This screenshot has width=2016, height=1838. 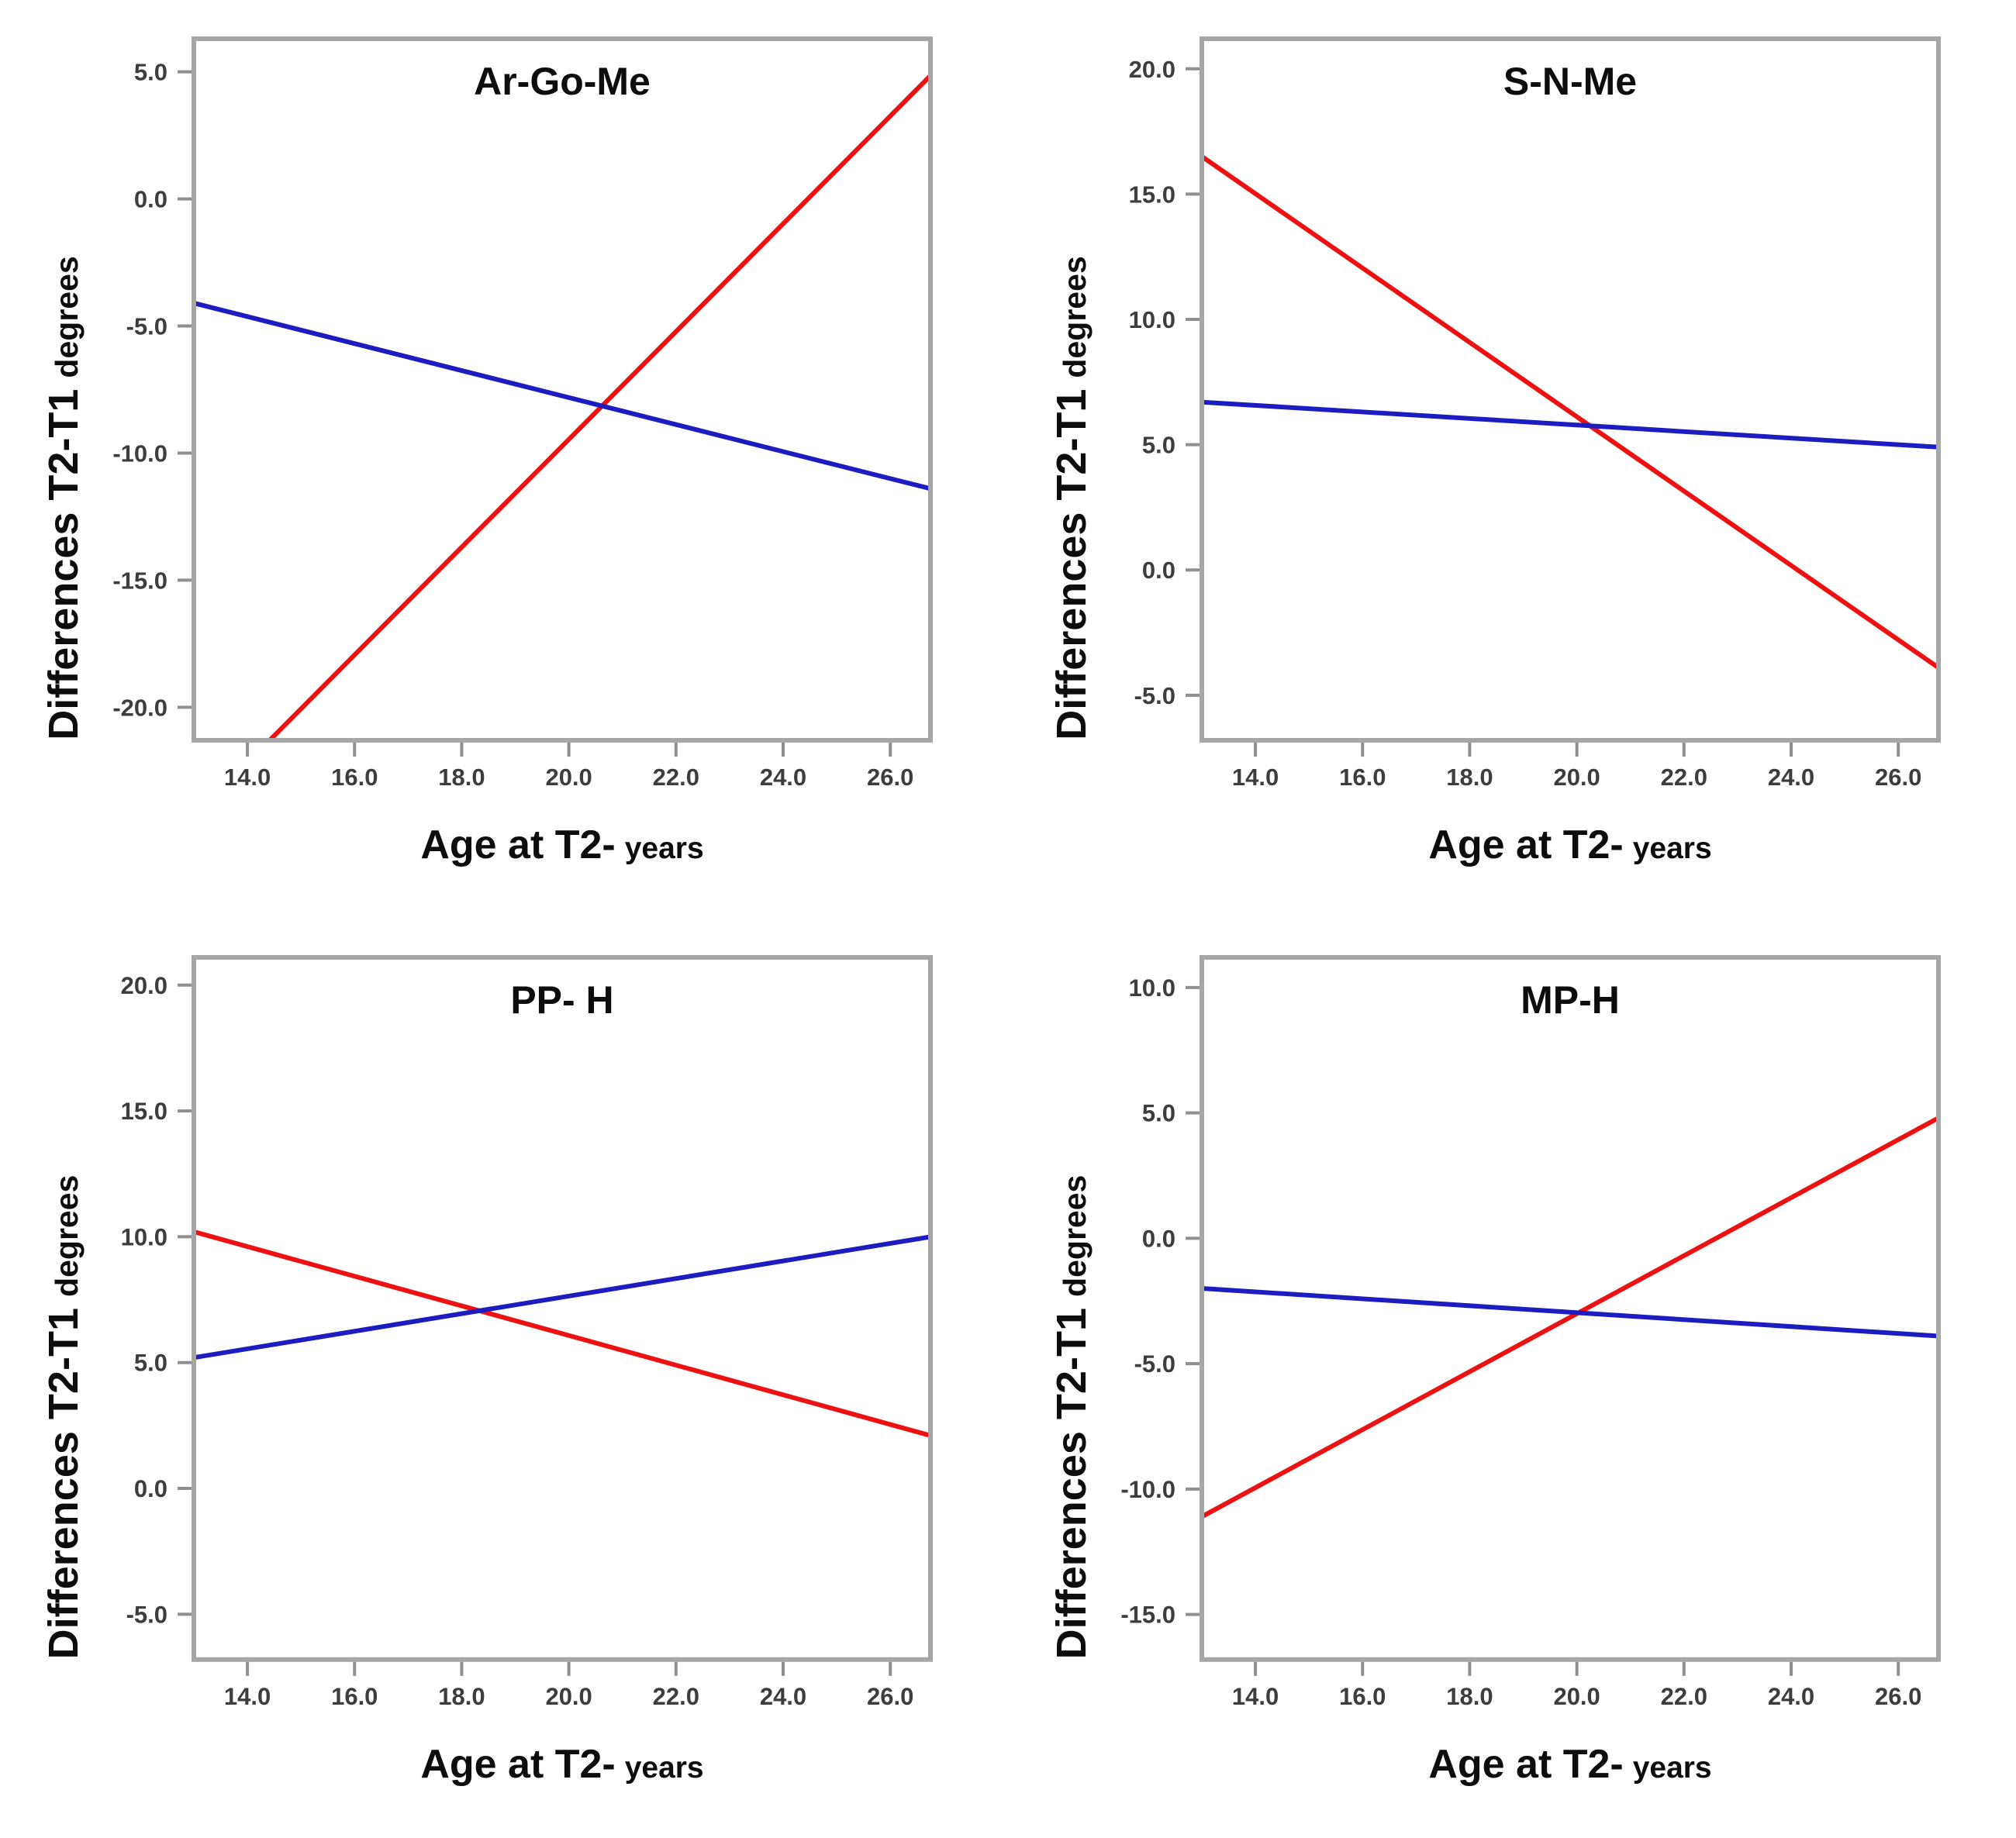 I want to click on chart-title: PP- H, so click(x=561, y=1000).